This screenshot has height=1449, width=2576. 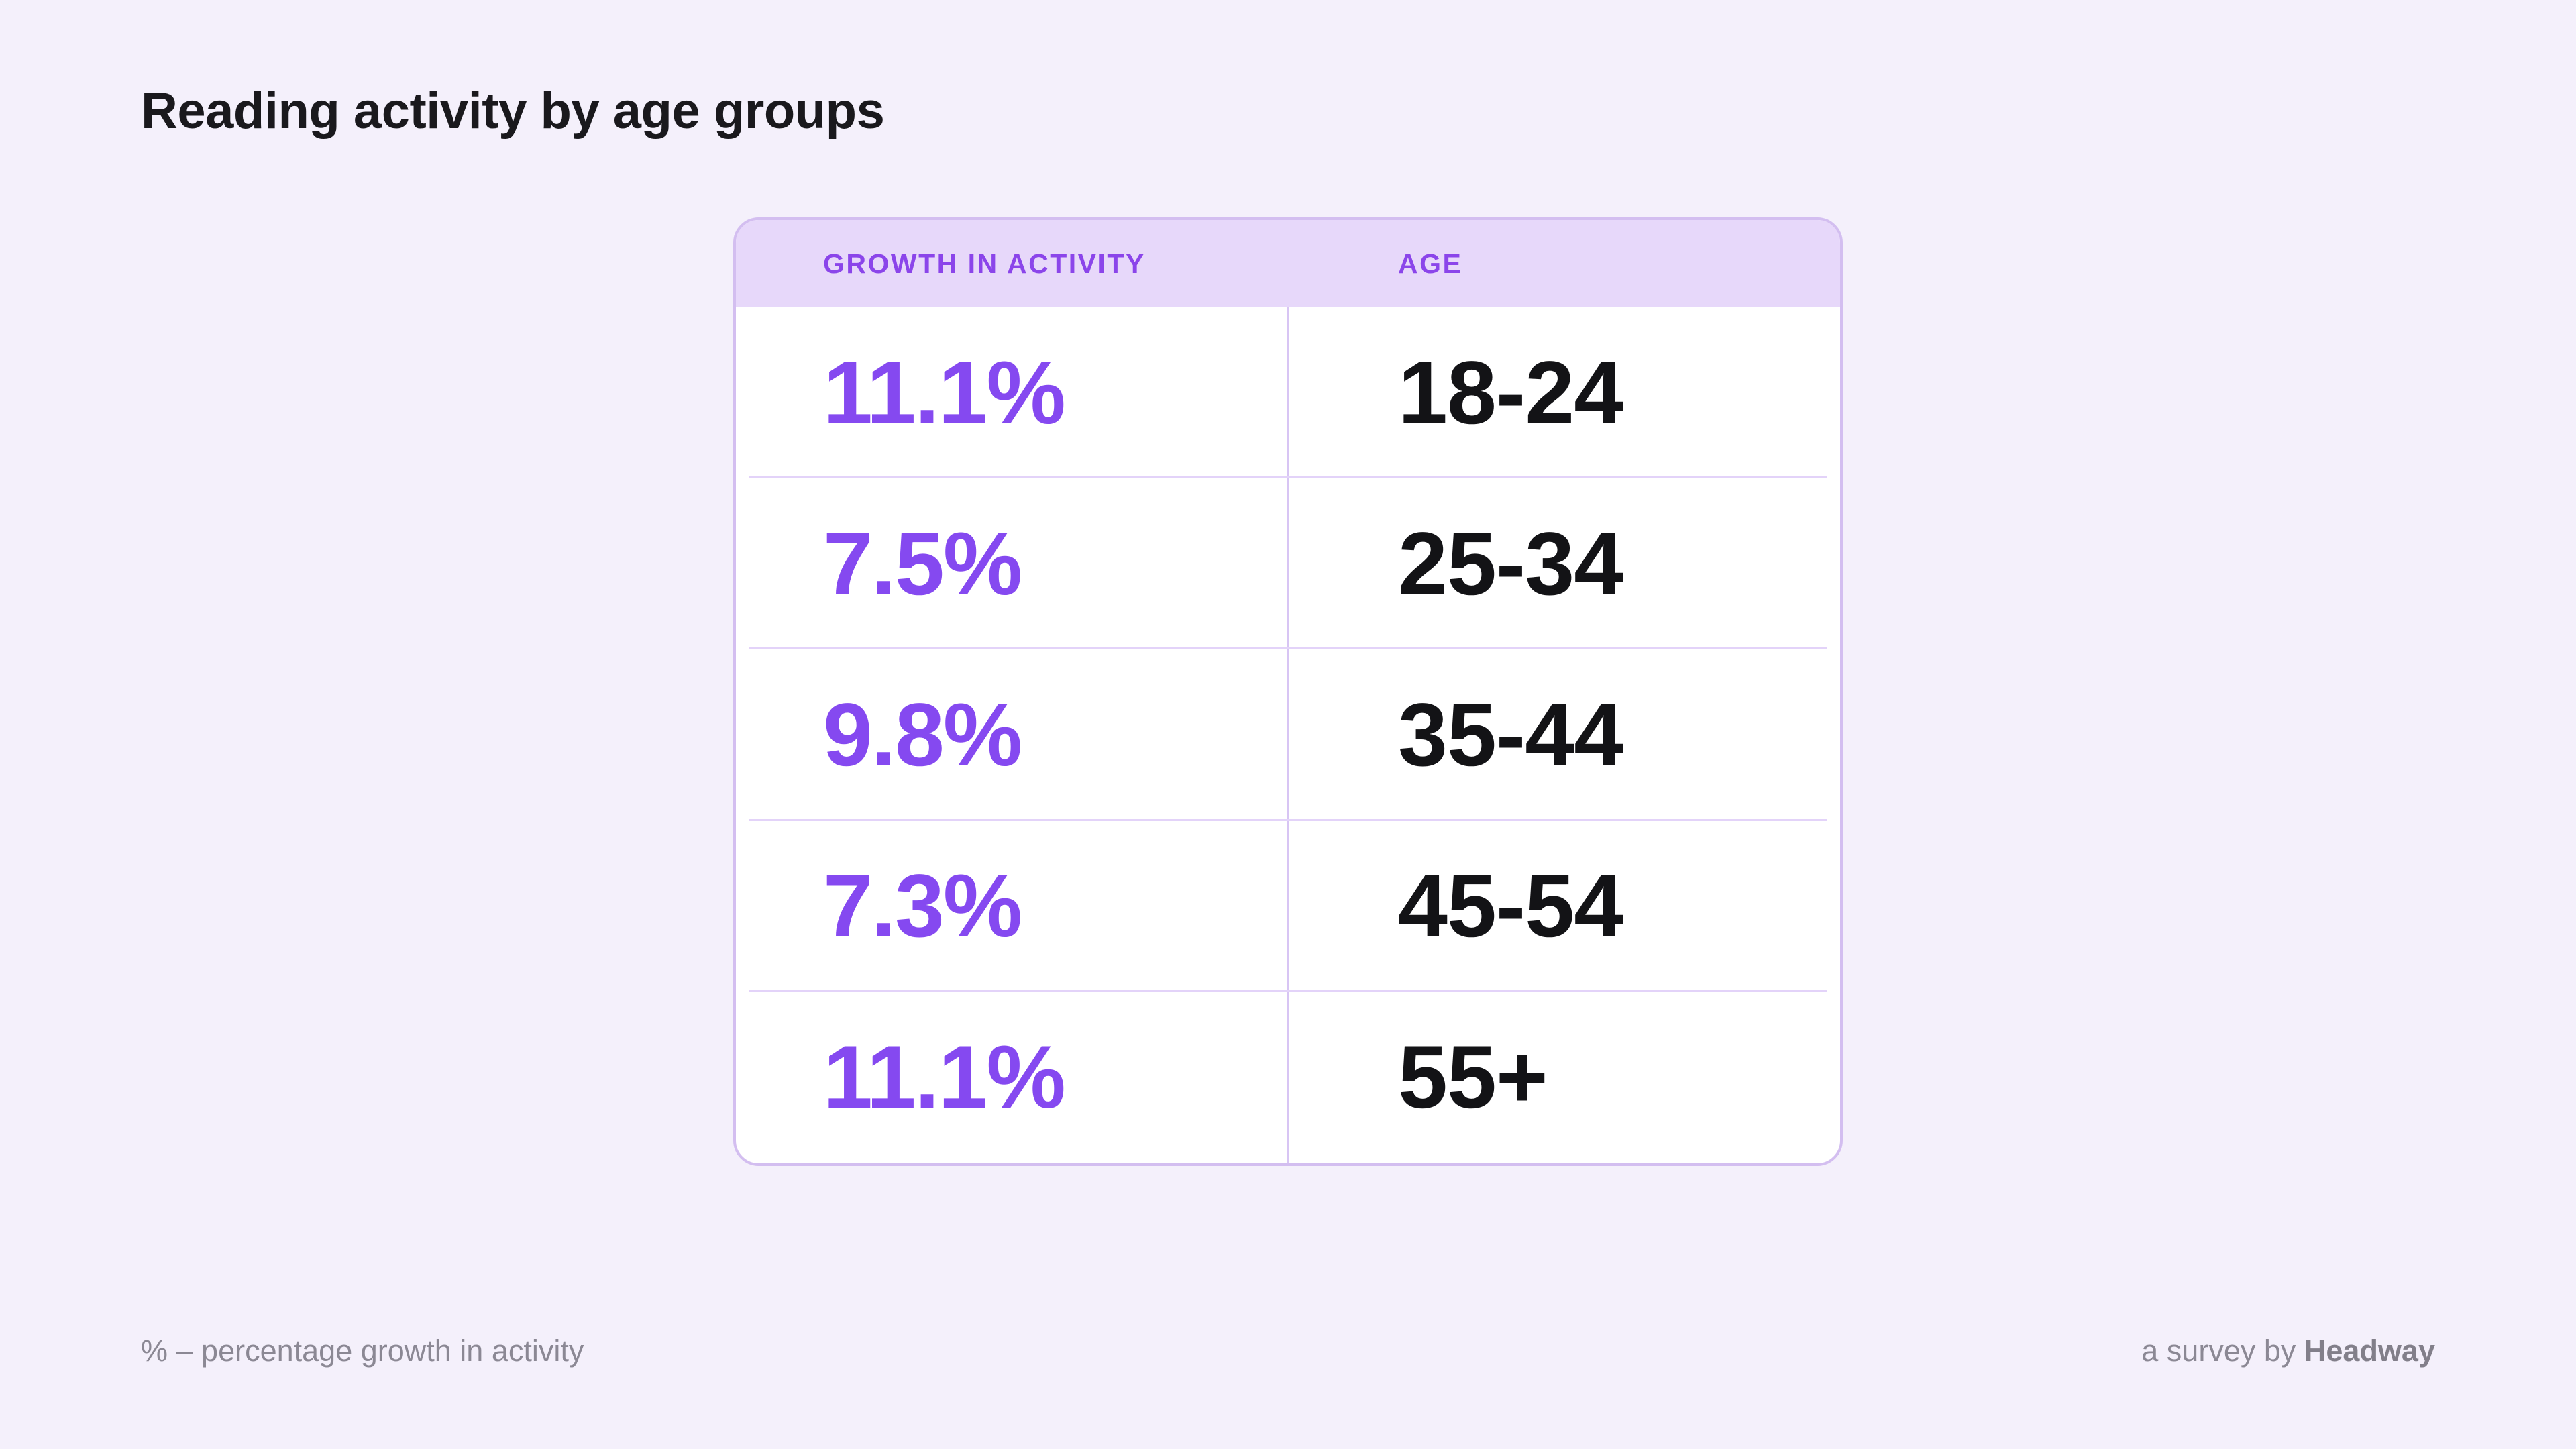 What do you see at coordinates (2369, 1351) in the screenshot?
I see `credit-brand: Headway` at bounding box center [2369, 1351].